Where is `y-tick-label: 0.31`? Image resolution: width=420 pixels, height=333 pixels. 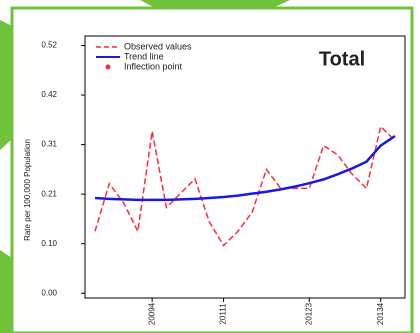 y-tick-label: 0.31 is located at coordinates (49, 144).